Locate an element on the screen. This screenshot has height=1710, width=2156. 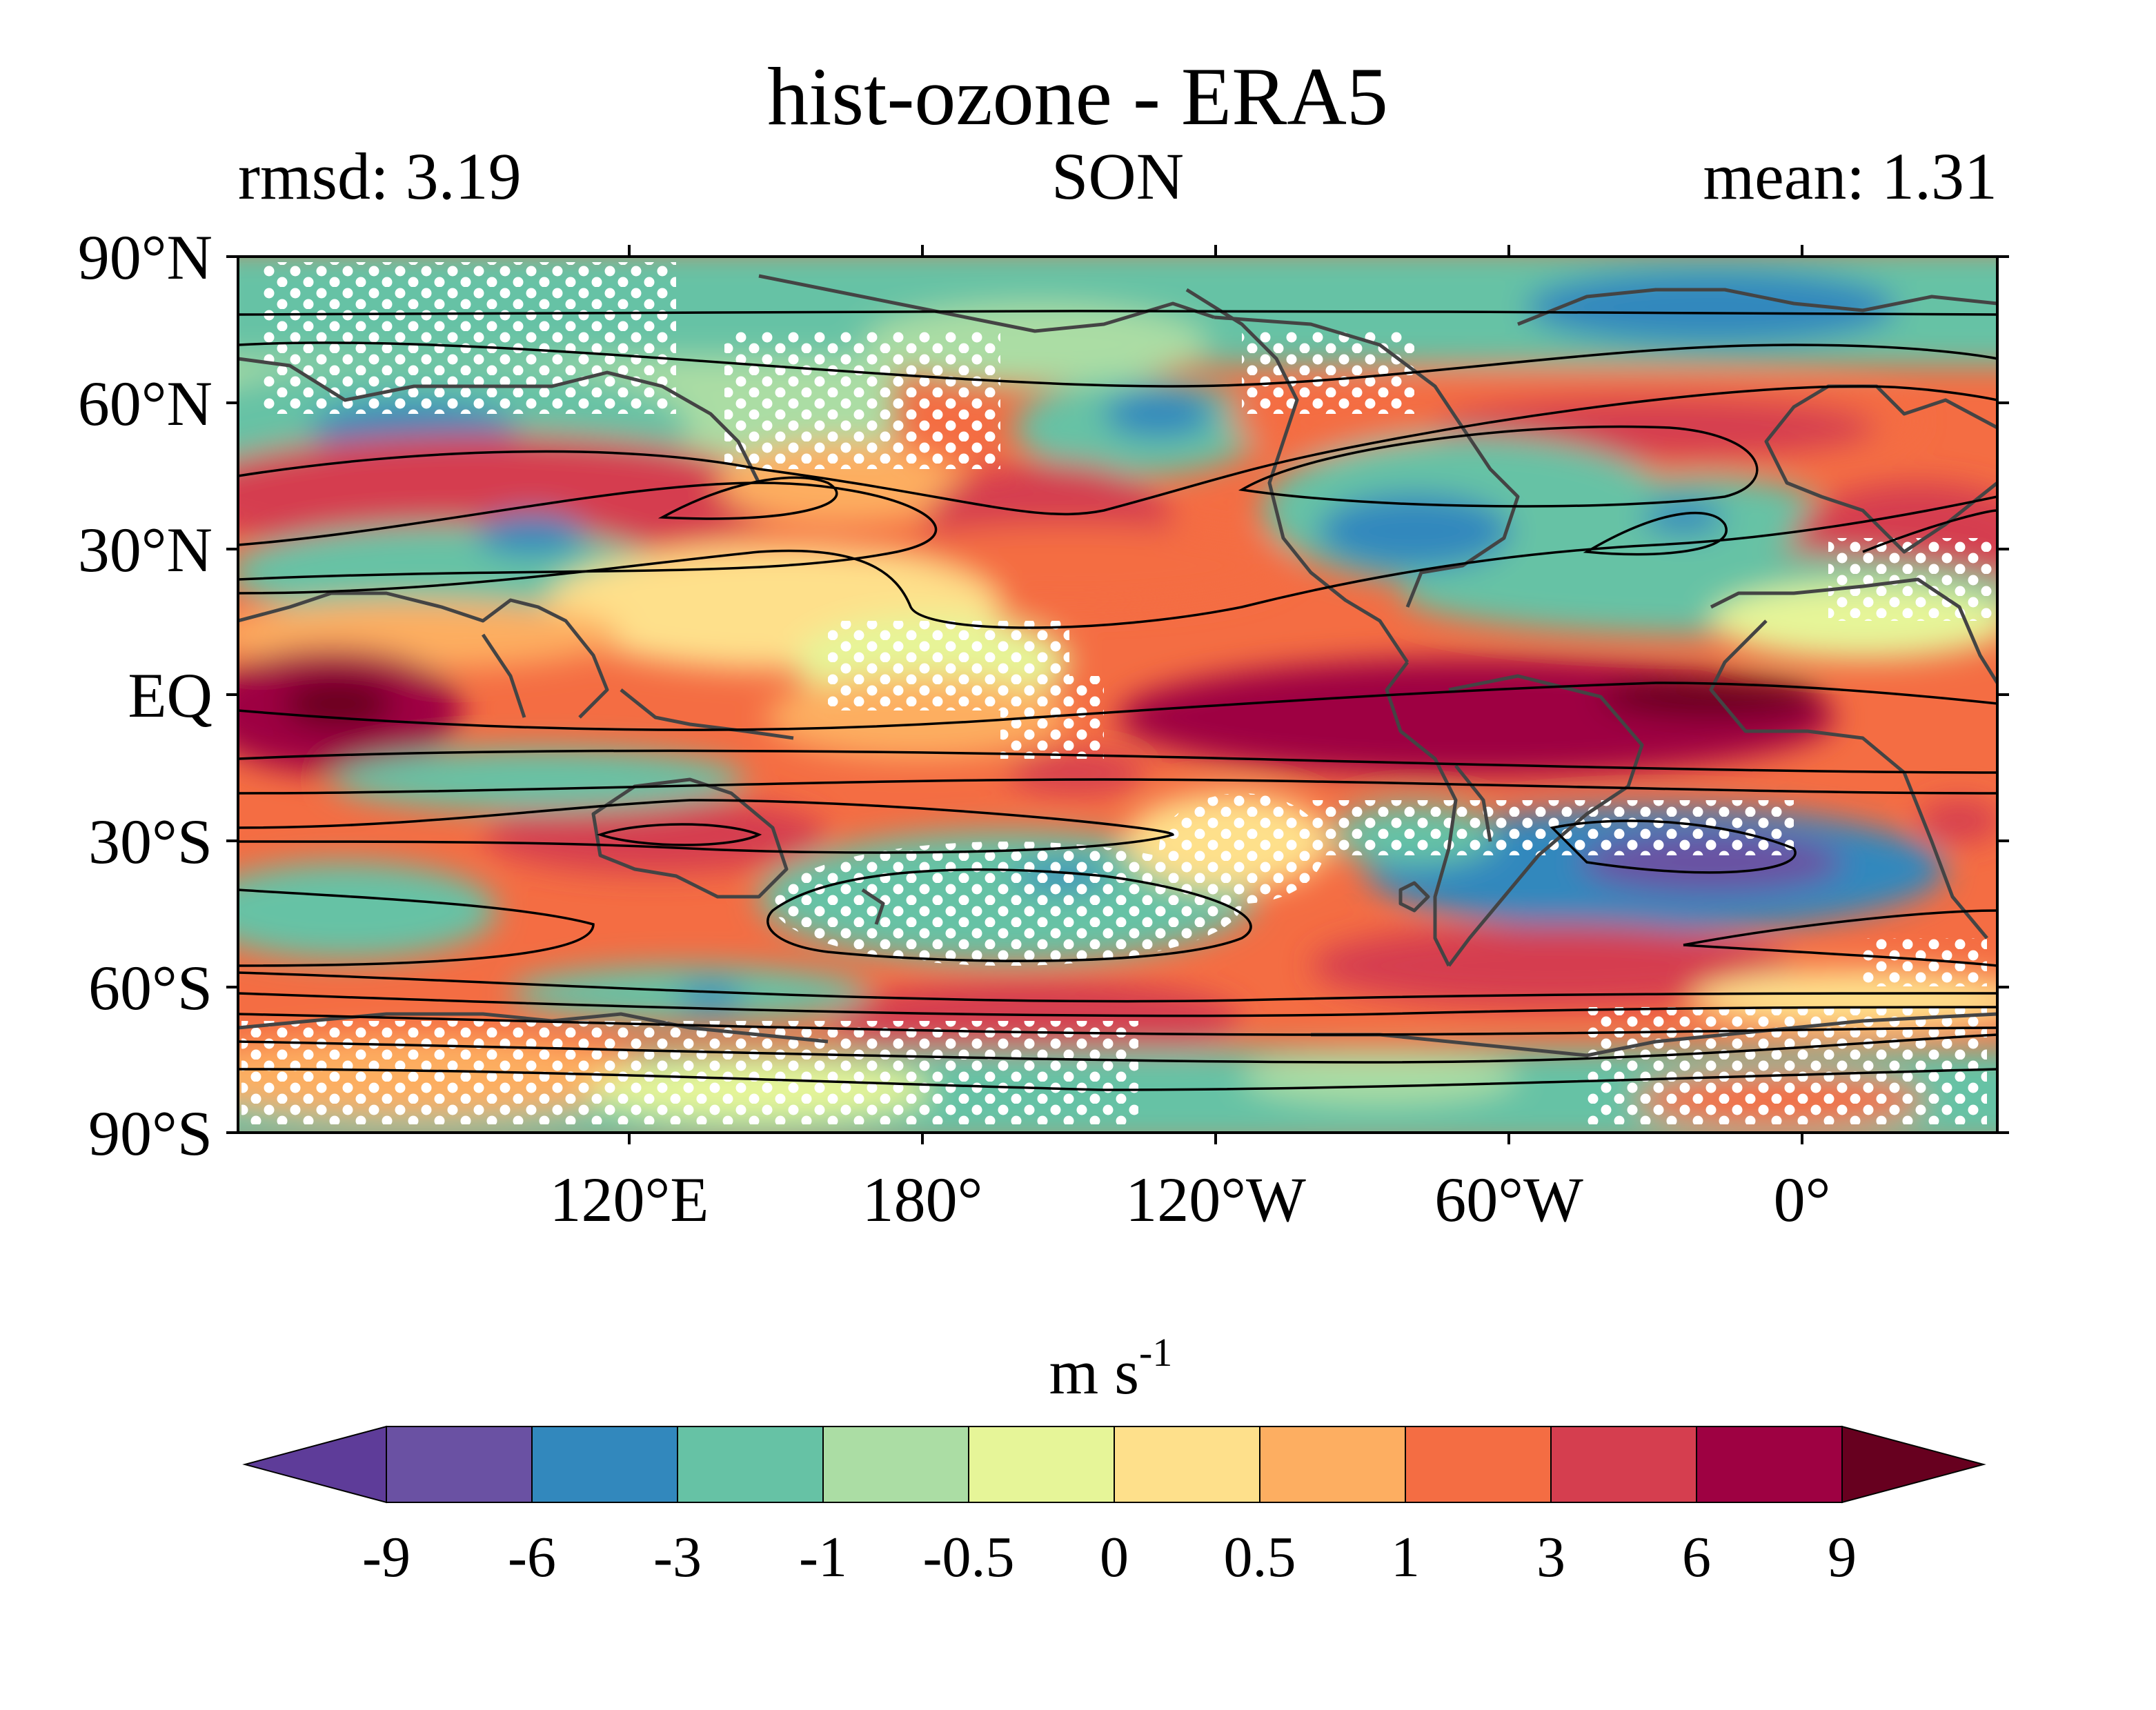
rmsd-annotation: rmsd: 3.19 is located at coordinates (380, 176).